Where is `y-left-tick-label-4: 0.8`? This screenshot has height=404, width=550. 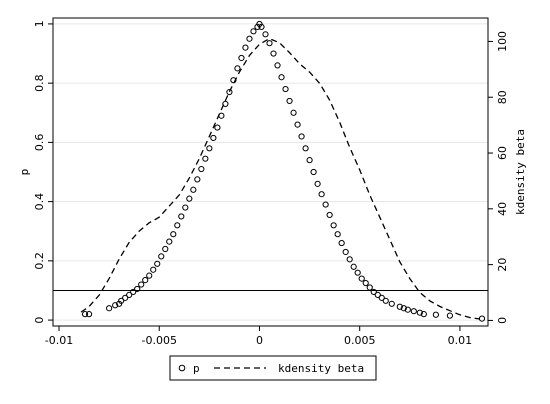
y-left-tick-label-4: 0.8 is located at coordinates (39, 83).